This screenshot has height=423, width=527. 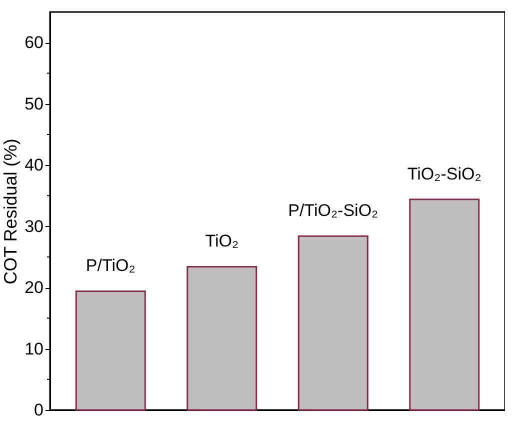 What do you see at coordinates (34, 104) in the screenshot?
I see `y-tick-label: 50` at bounding box center [34, 104].